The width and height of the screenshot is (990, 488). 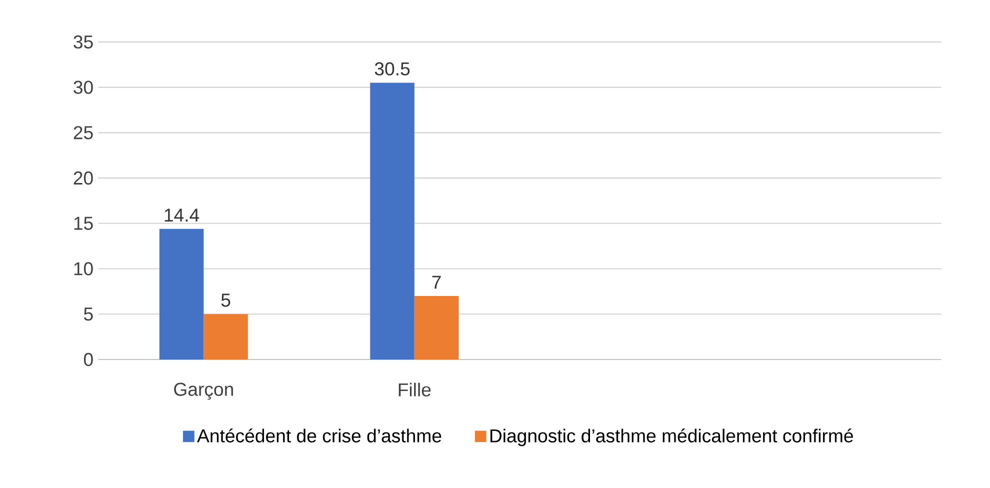 I want to click on data-label: 7, so click(x=436, y=282).